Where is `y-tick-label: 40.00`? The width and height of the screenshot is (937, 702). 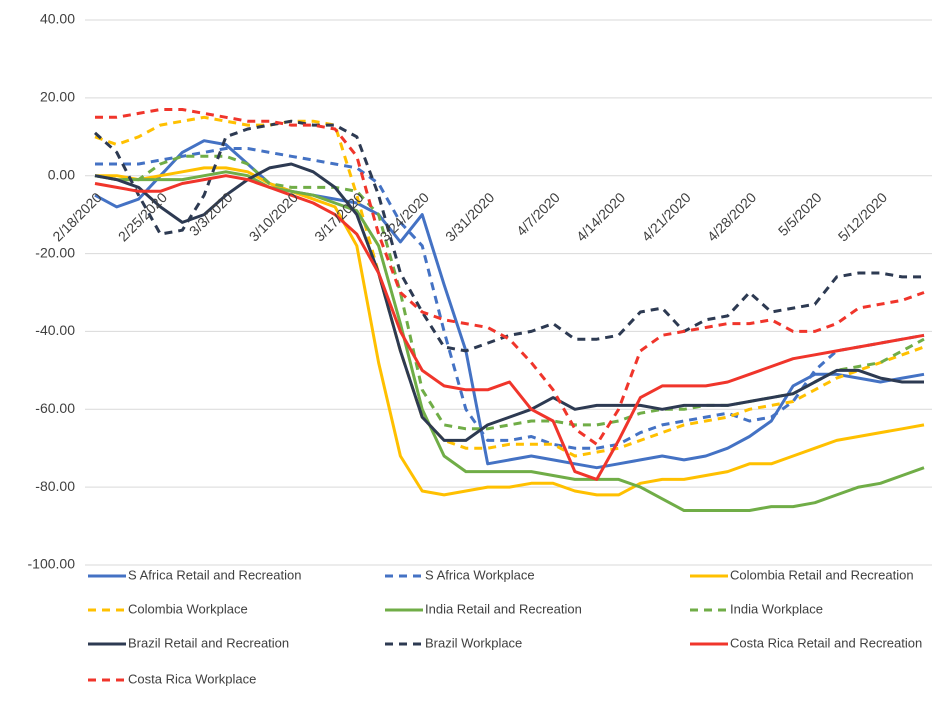 y-tick-label: 40.00 is located at coordinates (57, 19).